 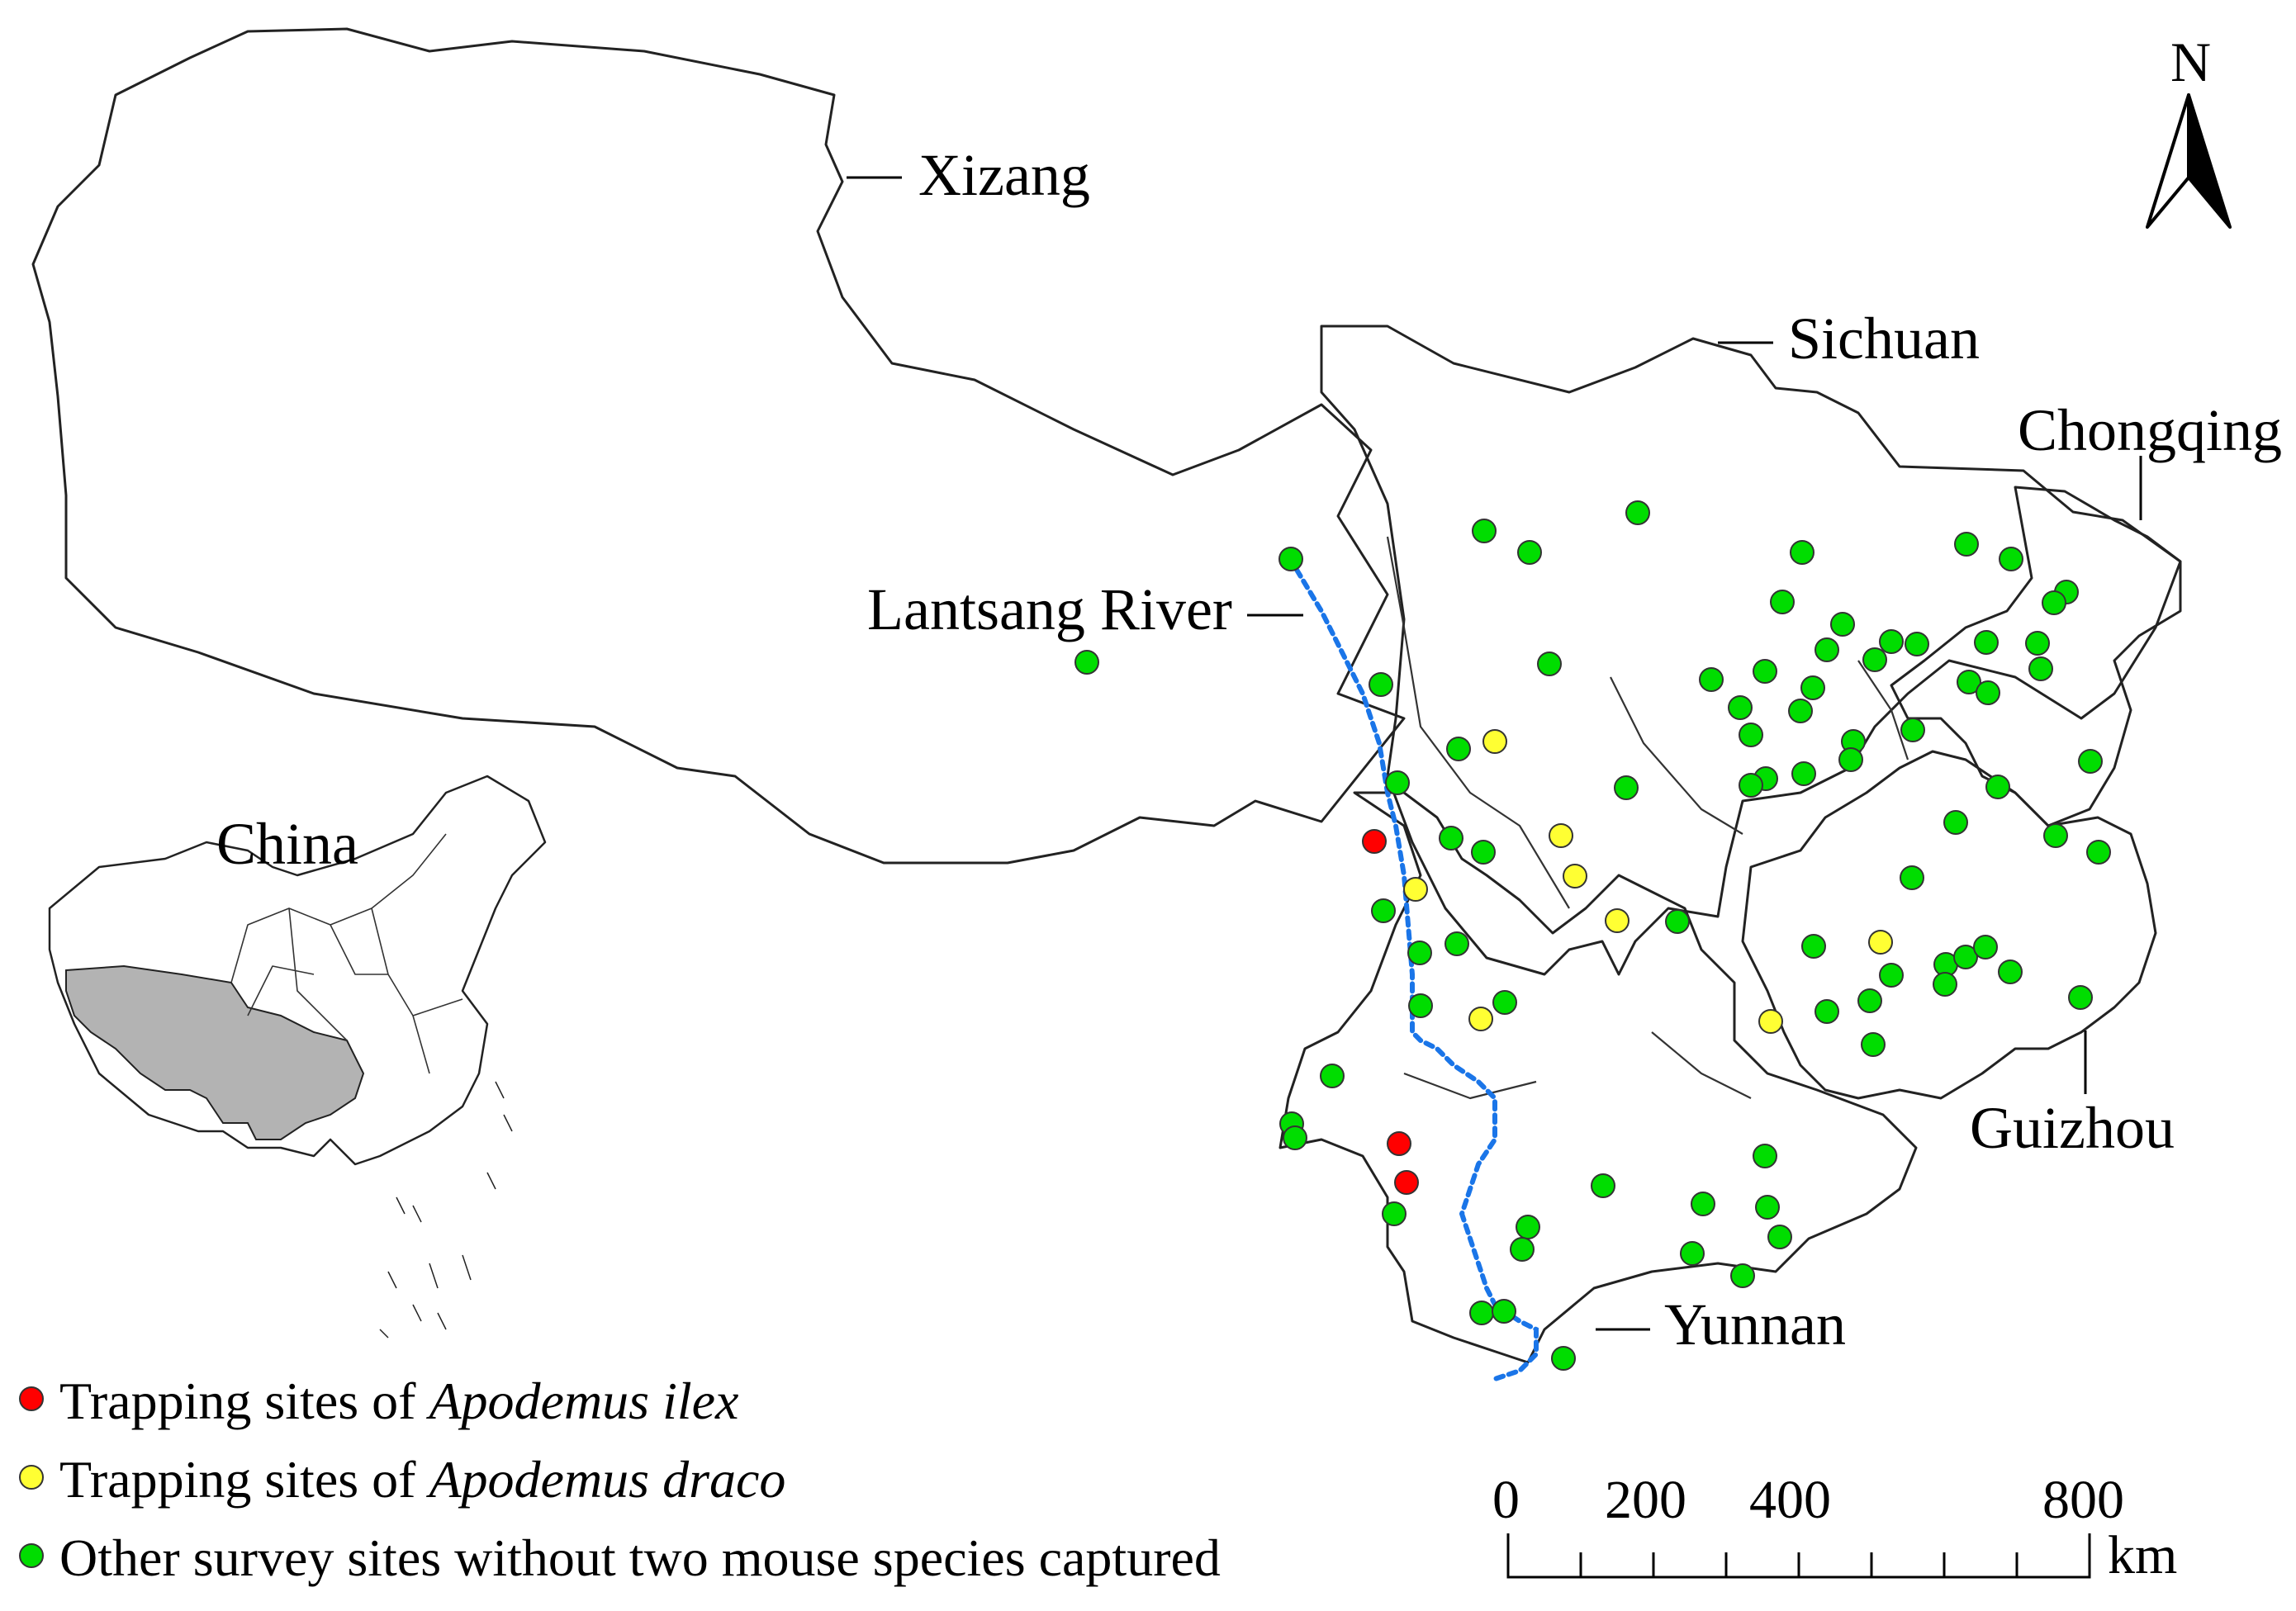 I want to click on highlight-region, so click(x=215, y=1052).